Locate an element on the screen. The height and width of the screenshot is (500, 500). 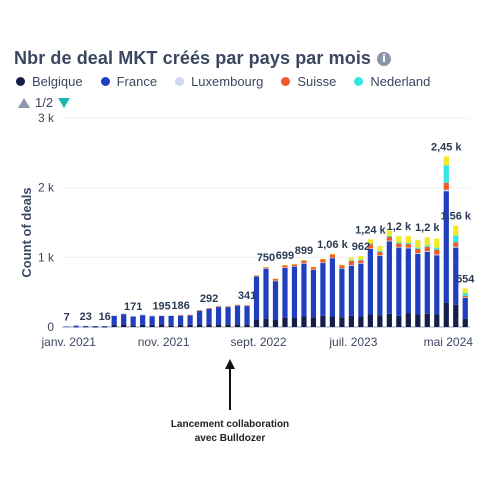
legend-item-luxembourg: Luxembourg is located at coordinates (219, 81).